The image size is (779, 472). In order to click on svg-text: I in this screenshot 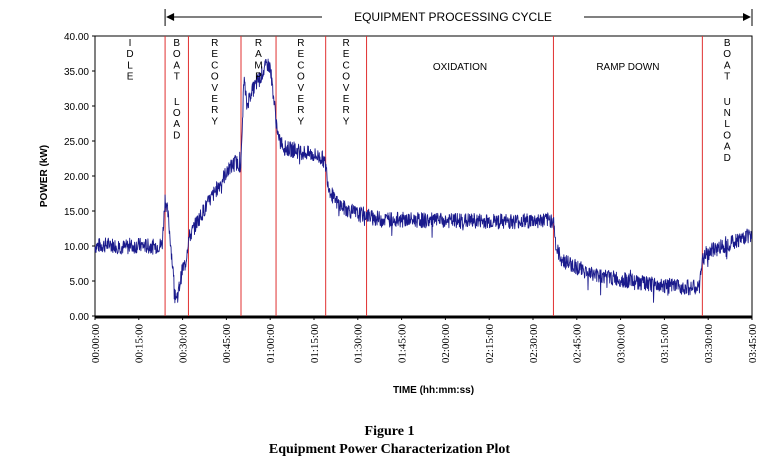, I will do `click(130, 43)`.